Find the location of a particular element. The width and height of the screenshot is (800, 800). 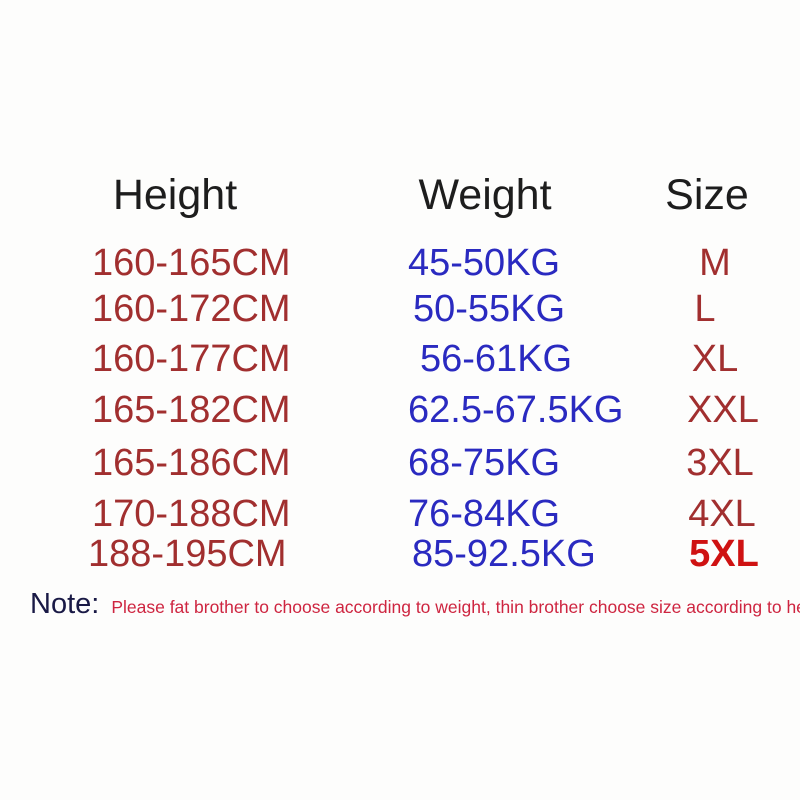

note-label: Note: is located at coordinates (65, 604).